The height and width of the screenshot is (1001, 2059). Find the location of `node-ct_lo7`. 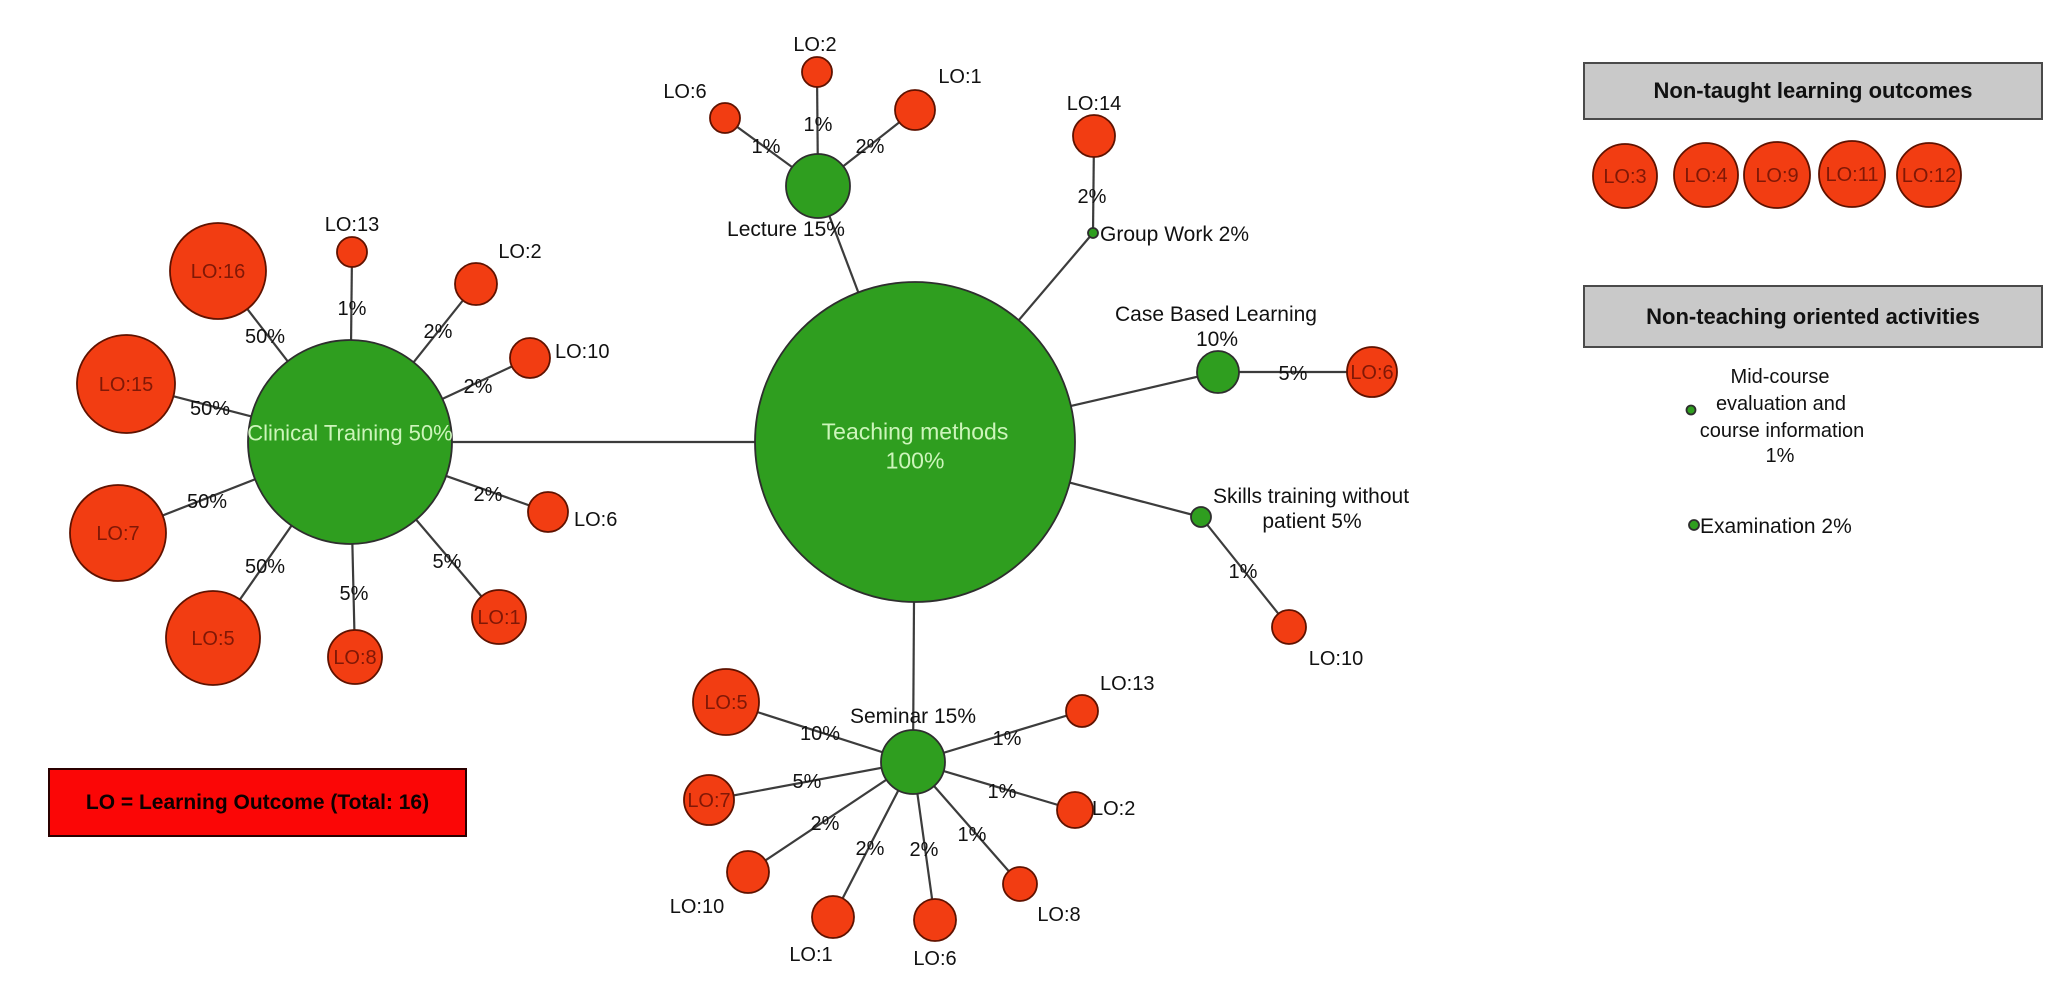

node-ct_lo7 is located at coordinates (118, 533).